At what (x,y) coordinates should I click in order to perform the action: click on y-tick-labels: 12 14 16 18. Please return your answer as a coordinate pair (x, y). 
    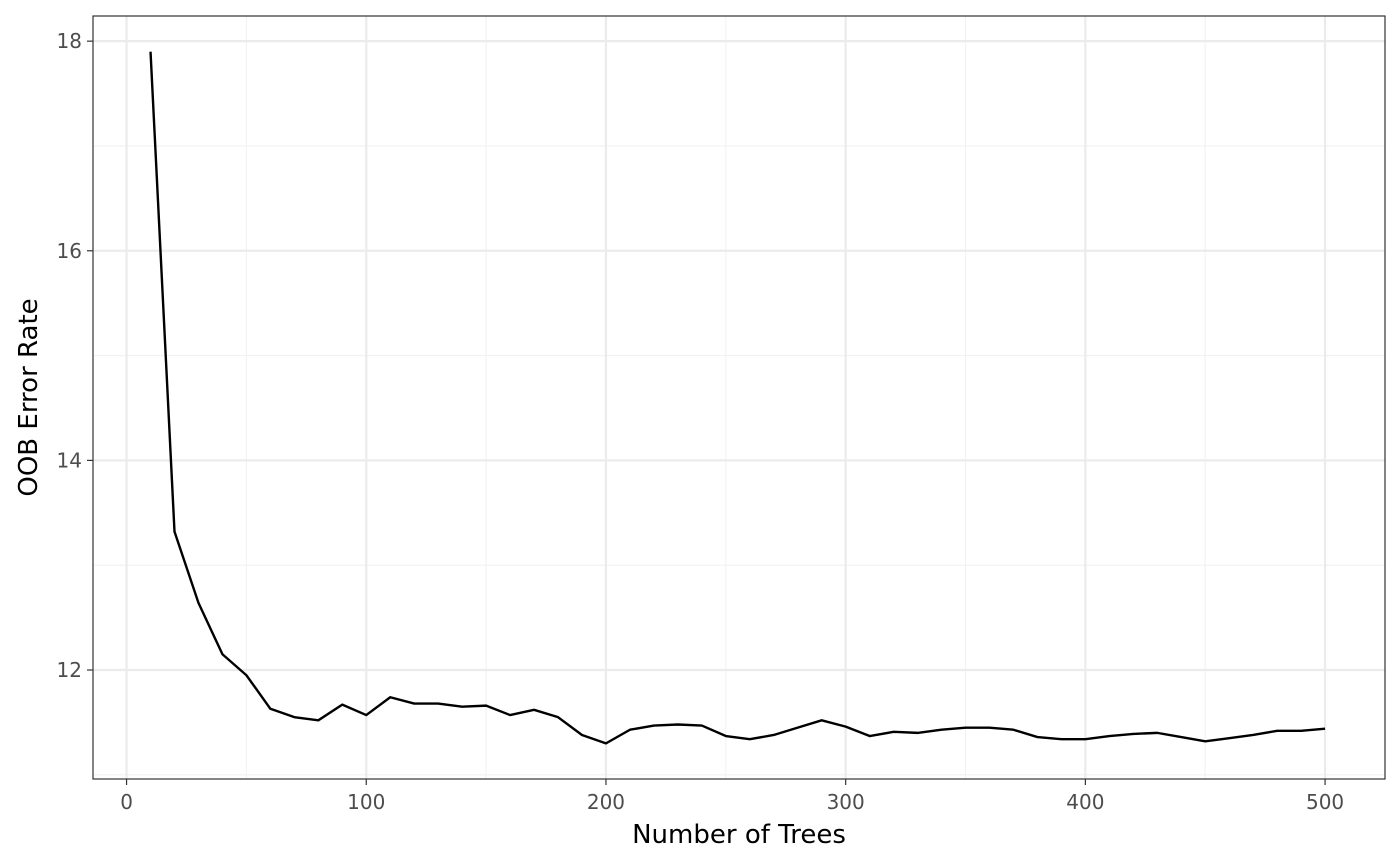
    Looking at the image, I should click on (69, 355).